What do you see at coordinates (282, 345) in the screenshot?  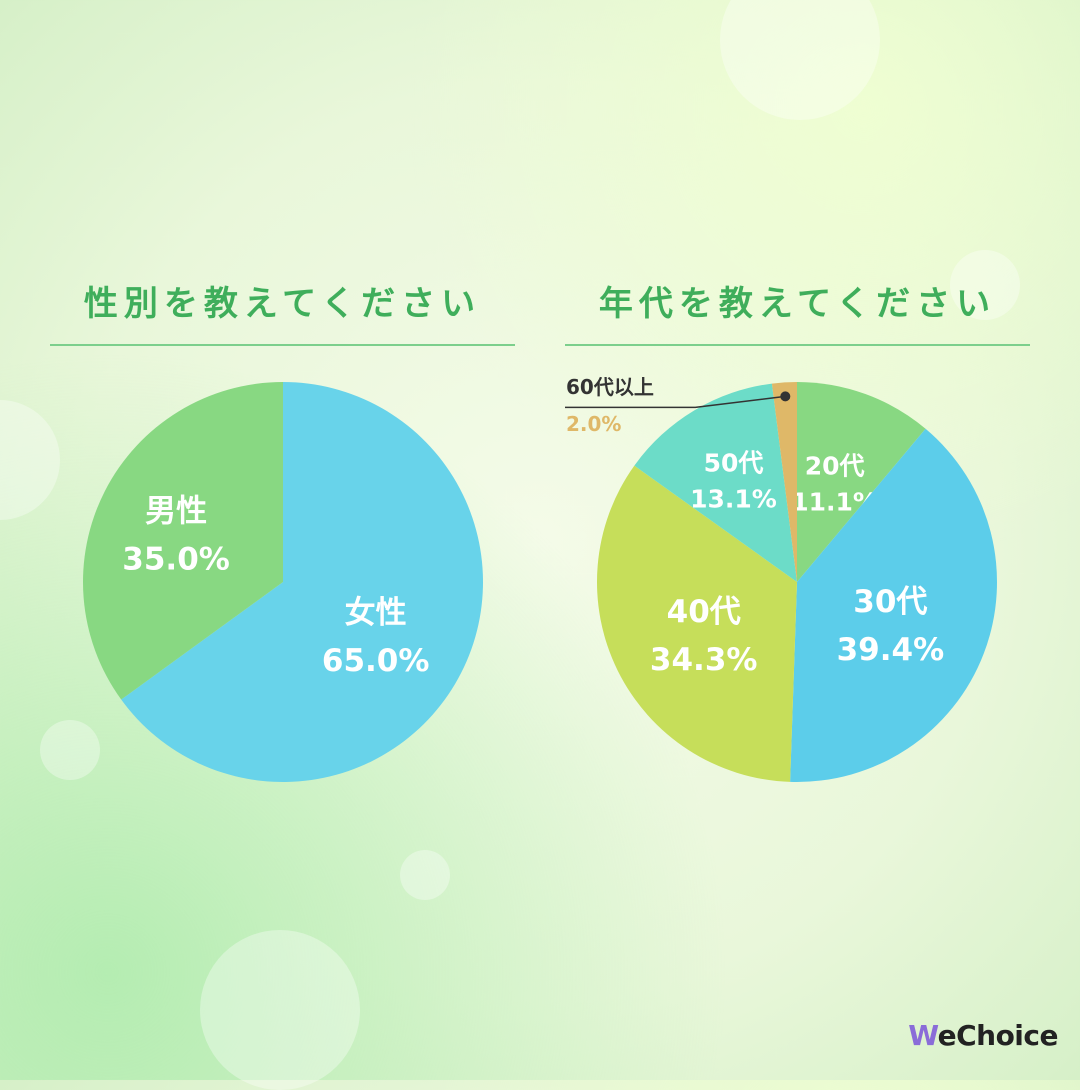 I see `gender-title-divider` at bounding box center [282, 345].